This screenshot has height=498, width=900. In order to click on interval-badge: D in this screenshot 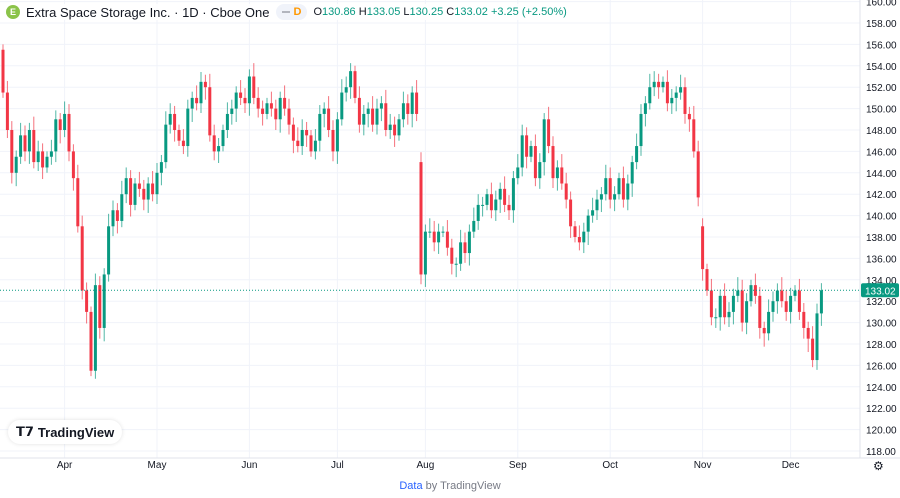, I will do `click(291, 12)`.